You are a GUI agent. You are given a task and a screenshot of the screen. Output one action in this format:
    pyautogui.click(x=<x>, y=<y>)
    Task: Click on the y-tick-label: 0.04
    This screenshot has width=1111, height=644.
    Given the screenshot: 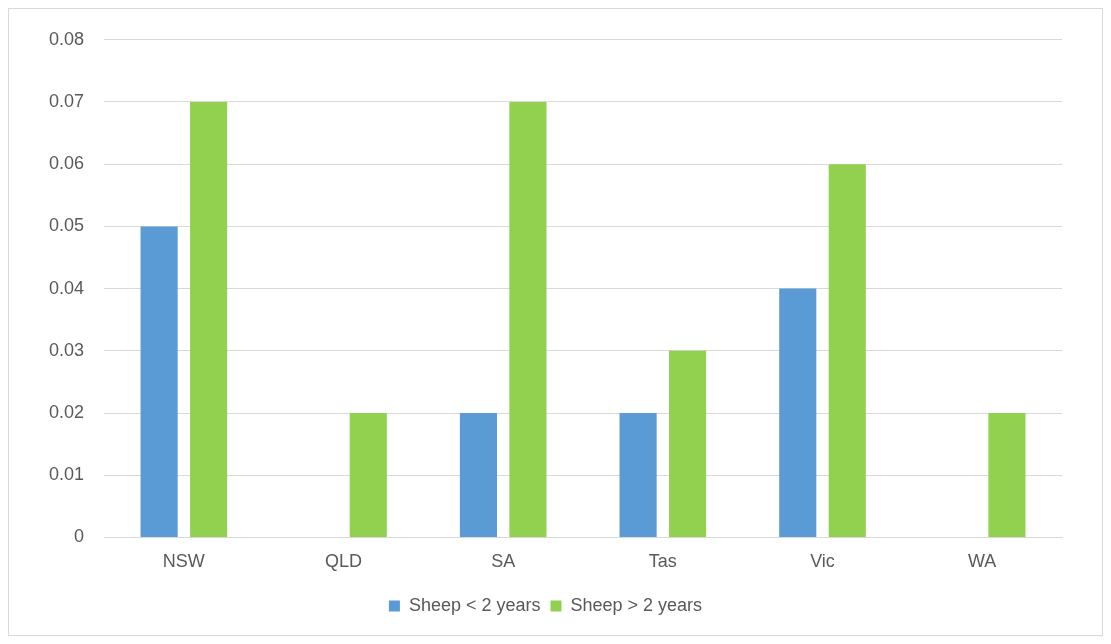 What is the action you would take?
    pyautogui.click(x=66, y=287)
    